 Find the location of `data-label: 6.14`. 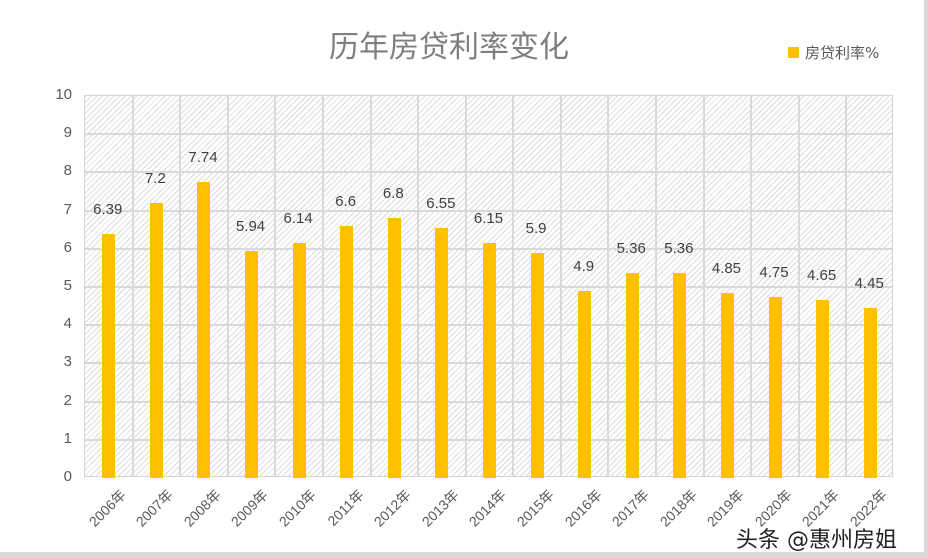

data-label: 6.14 is located at coordinates (298, 219).